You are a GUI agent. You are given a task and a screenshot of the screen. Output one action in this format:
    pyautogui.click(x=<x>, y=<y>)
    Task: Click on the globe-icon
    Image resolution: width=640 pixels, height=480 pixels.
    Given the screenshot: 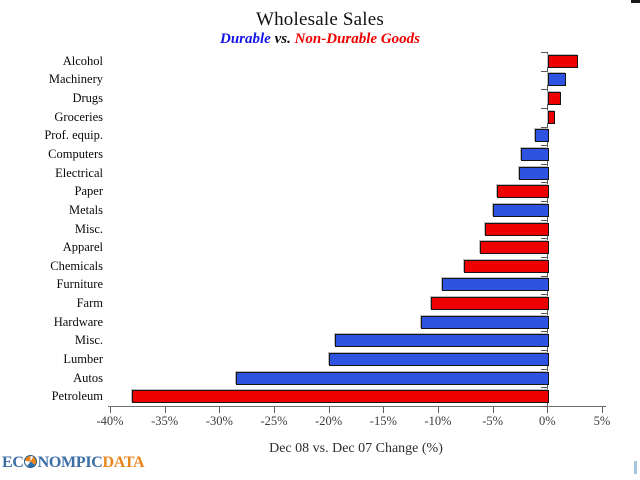 What is the action you would take?
    pyautogui.click(x=31, y=461)
    